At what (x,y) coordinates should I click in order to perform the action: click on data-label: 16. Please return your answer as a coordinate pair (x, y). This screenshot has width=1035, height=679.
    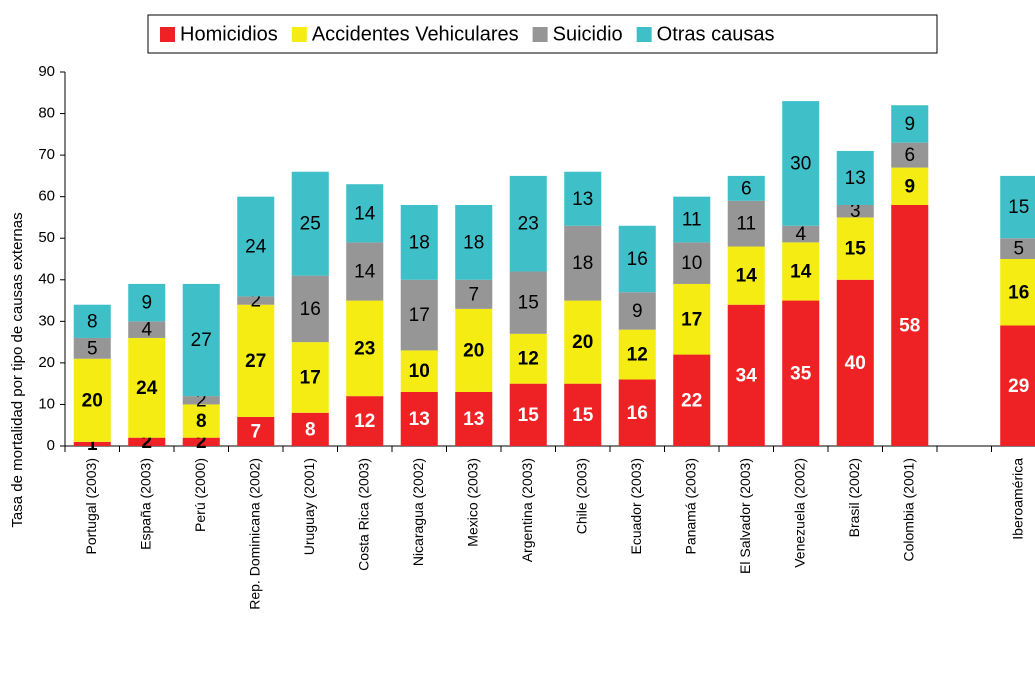
    Looking at the image, I should click on (637, 259).